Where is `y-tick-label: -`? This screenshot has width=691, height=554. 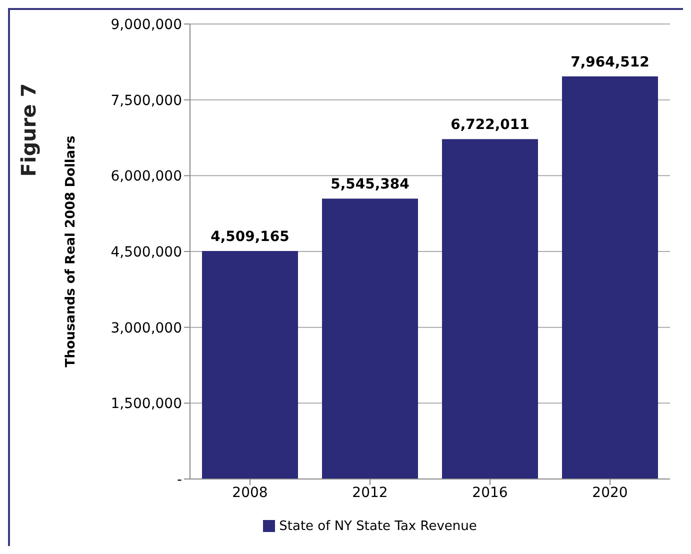 y-tick-label: - is located at coordinates (179, 480).